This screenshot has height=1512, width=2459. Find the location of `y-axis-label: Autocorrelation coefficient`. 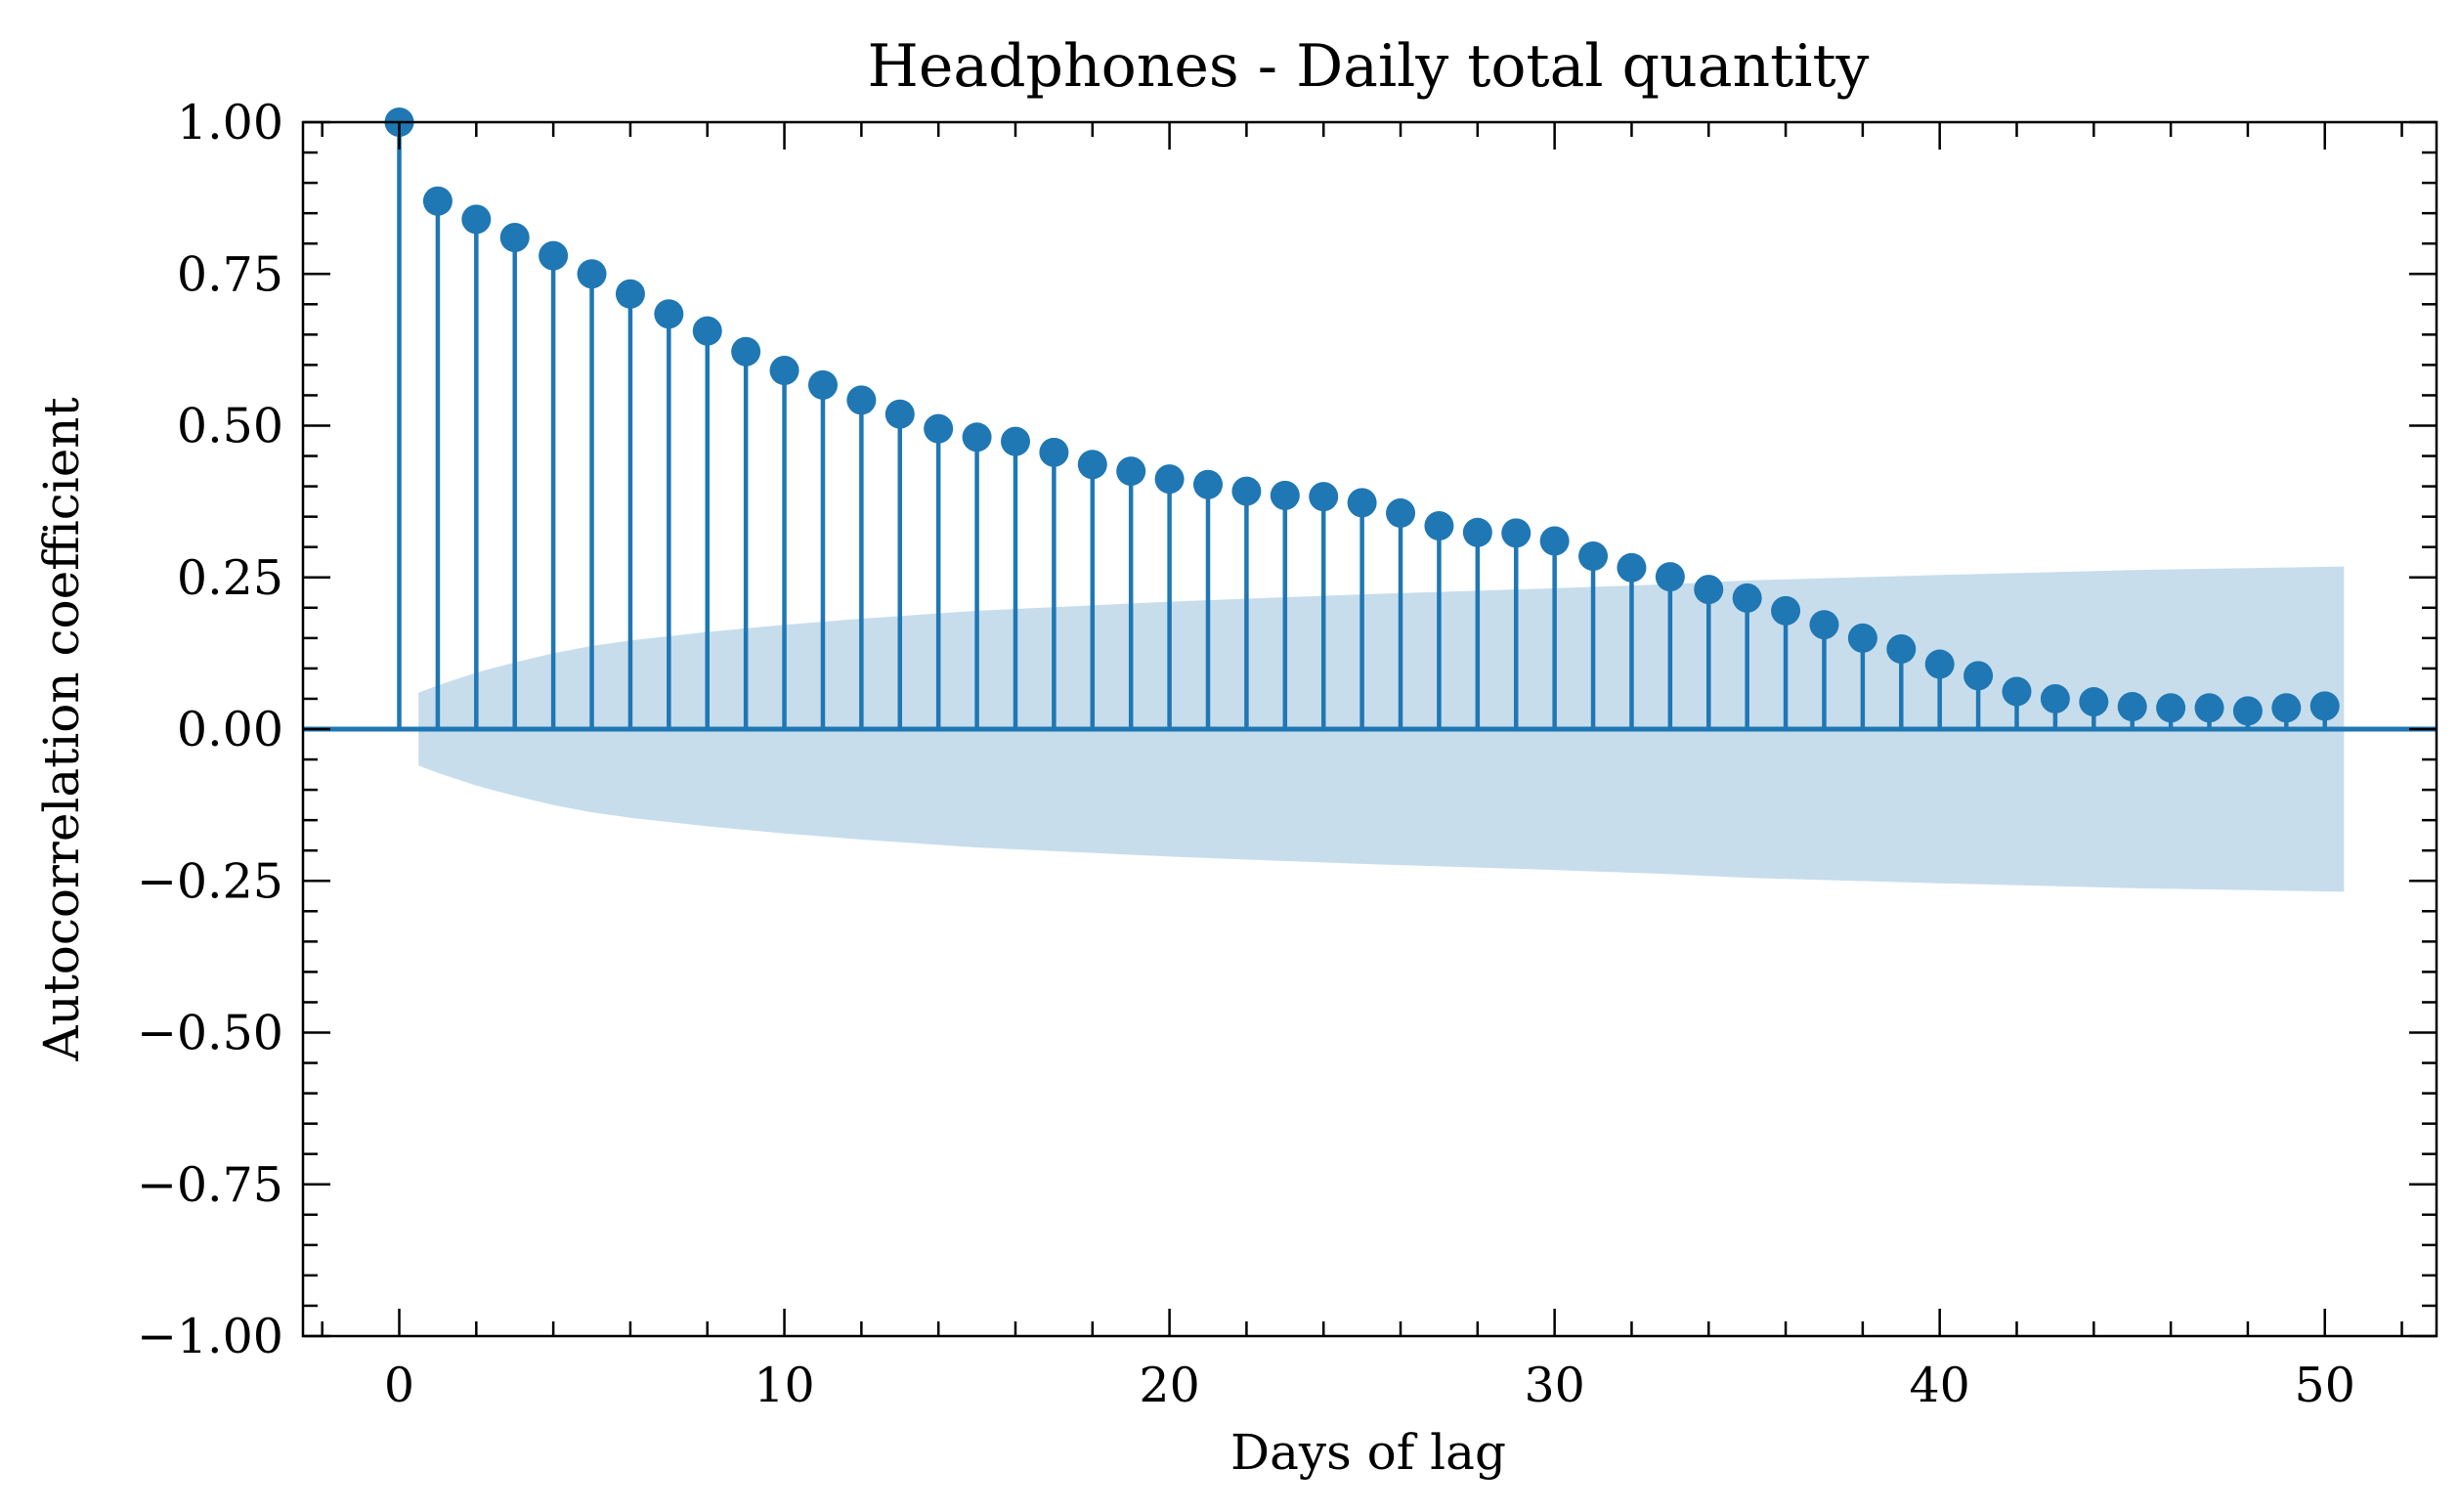

y-axis-label: Autocorrelation coefficient is located at coordinates (61, 729).